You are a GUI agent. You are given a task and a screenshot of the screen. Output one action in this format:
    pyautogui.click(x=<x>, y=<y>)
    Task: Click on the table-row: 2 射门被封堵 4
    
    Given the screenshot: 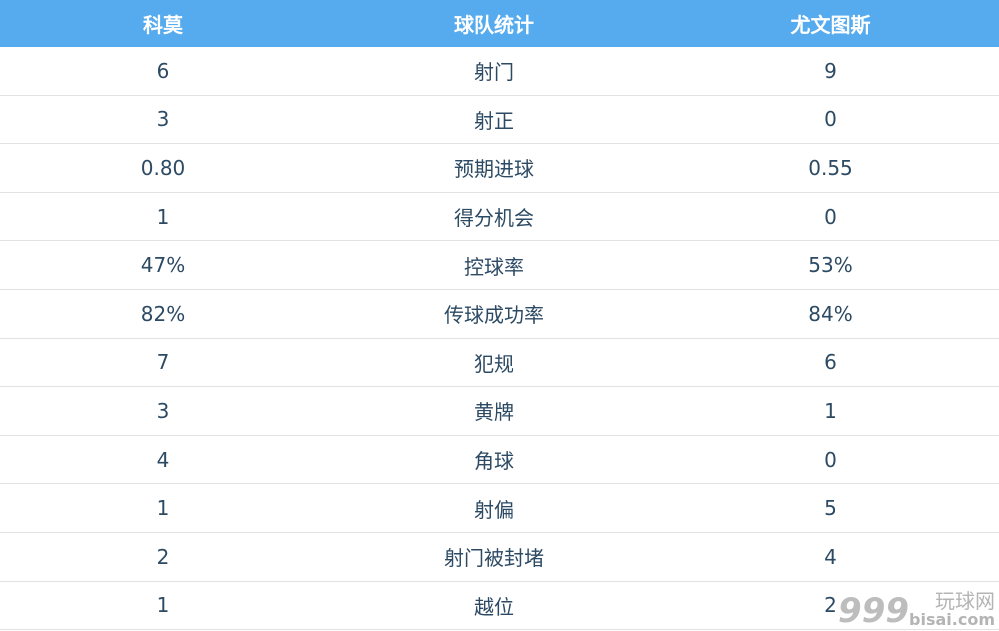 What is the action you would take?
    pyautogui.click(x=499, y=557)
    